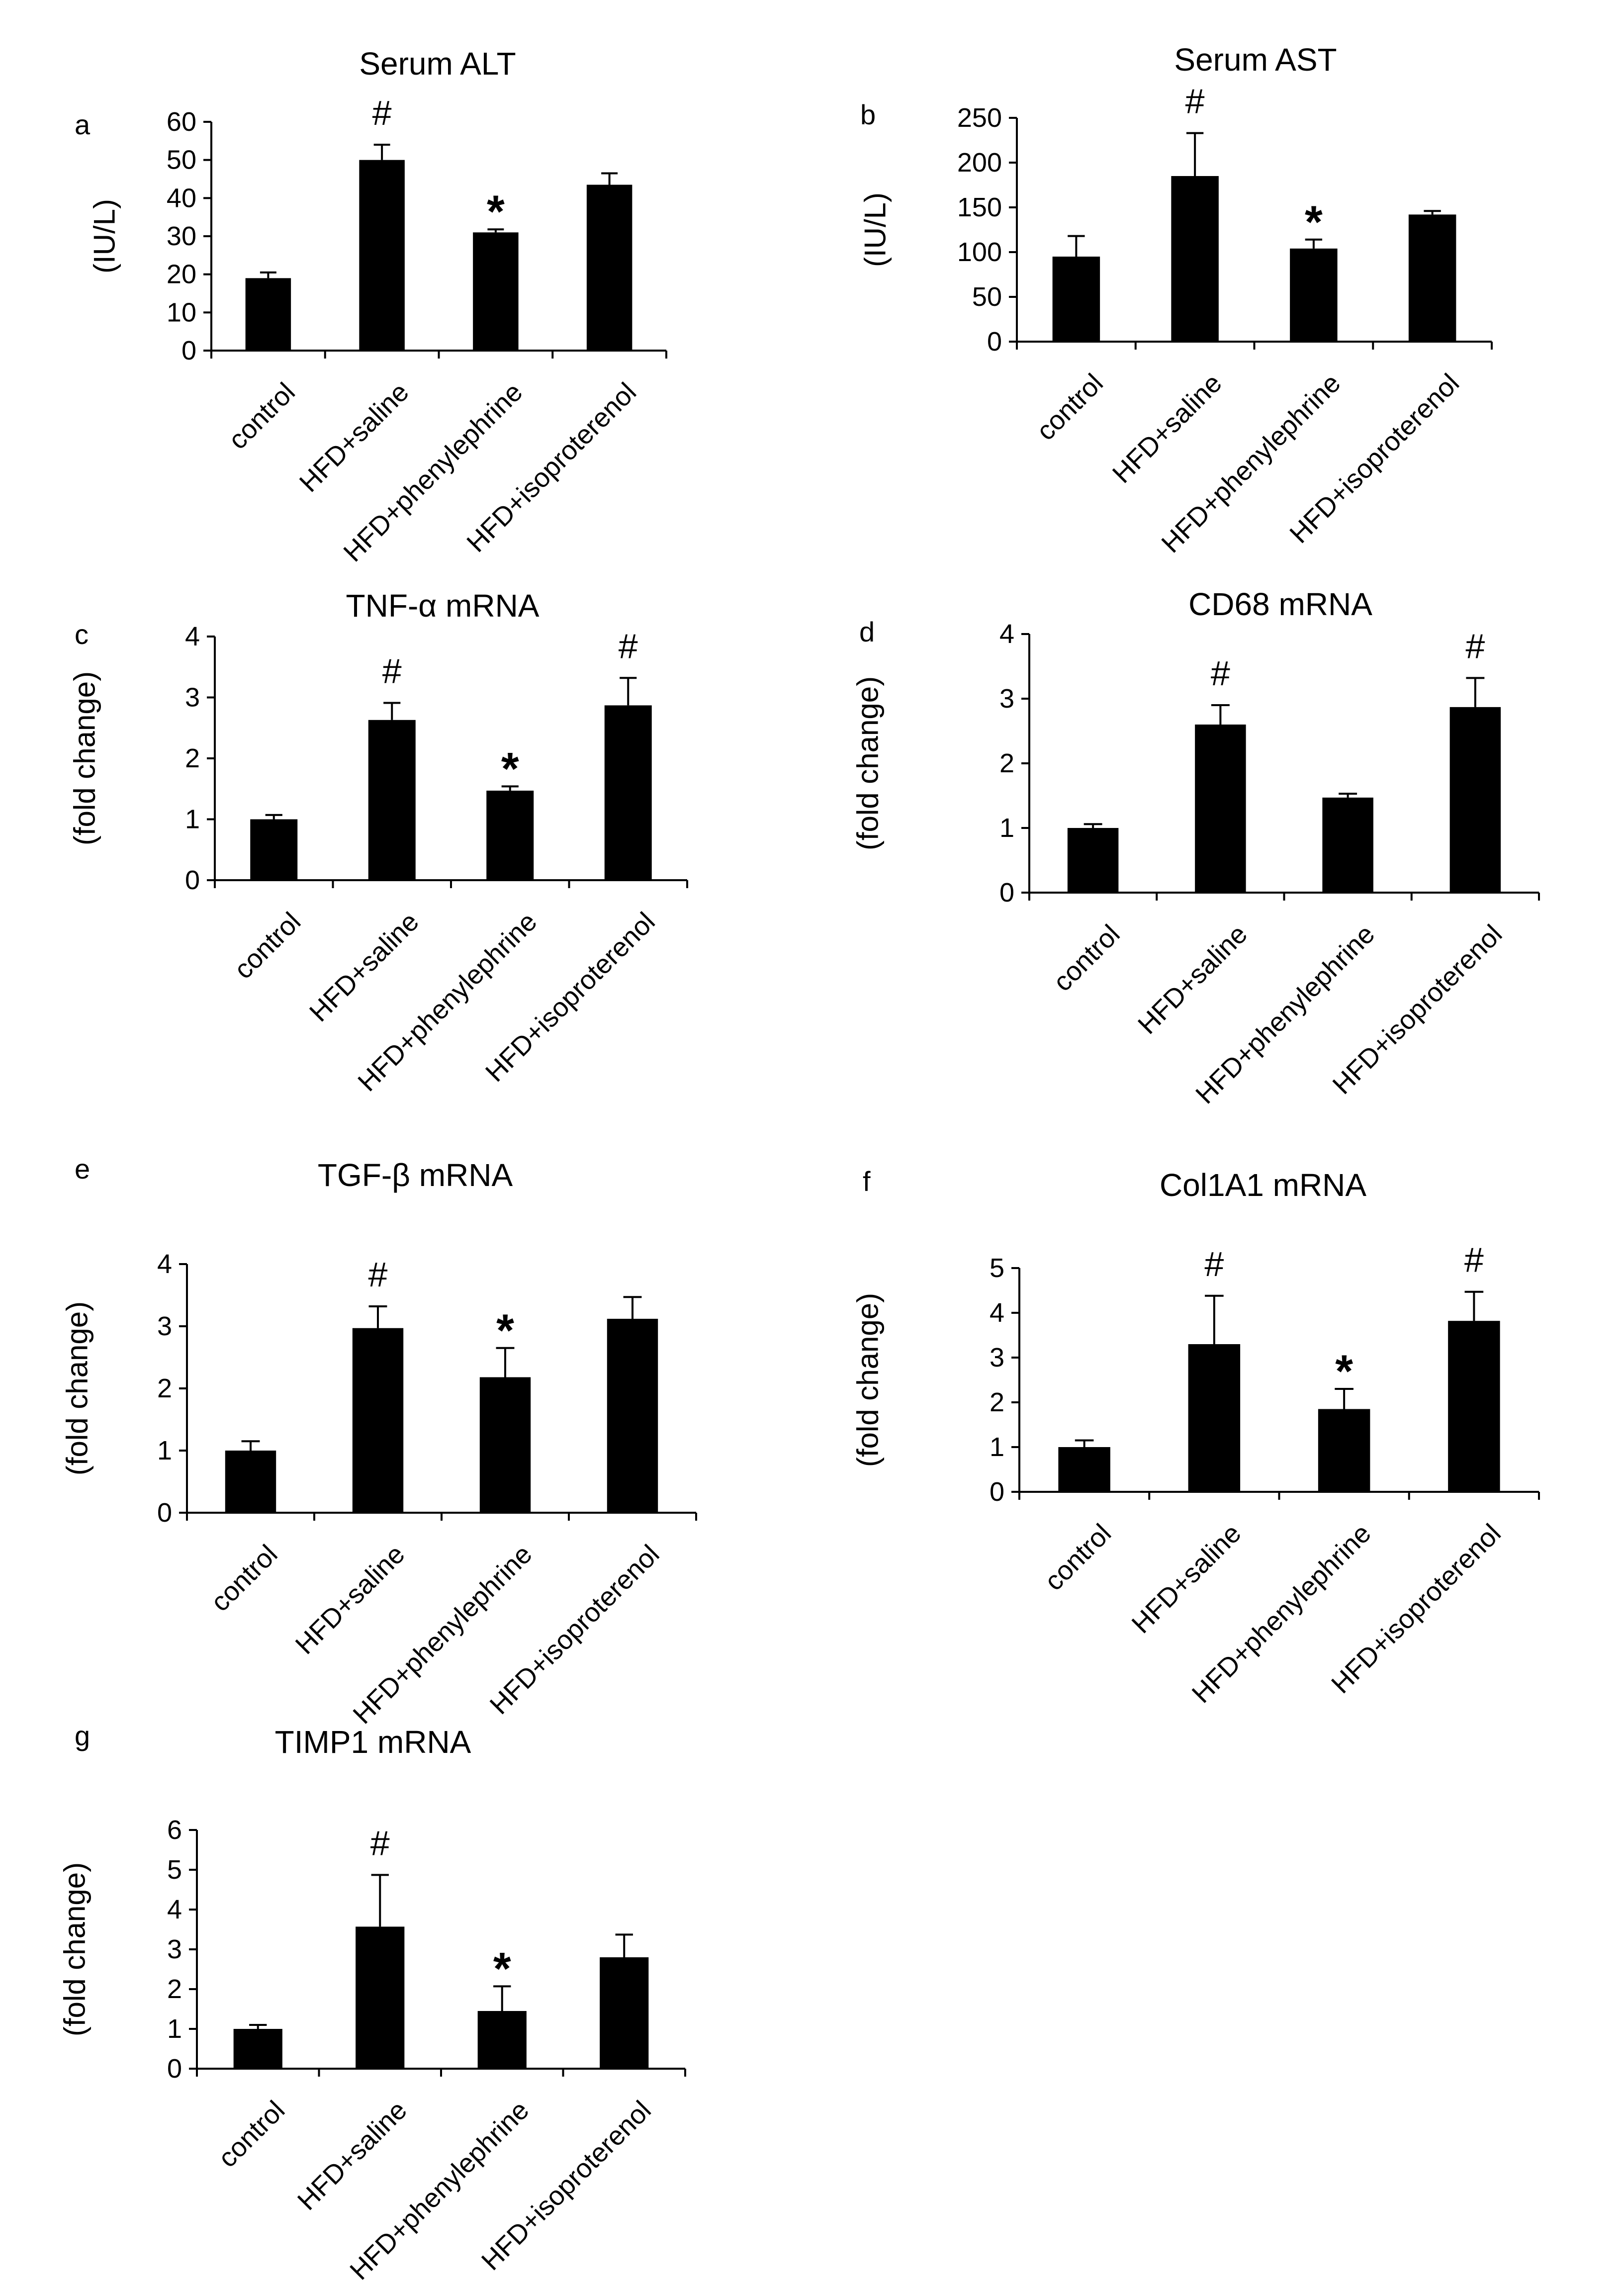 This screenshot has width=1624, height=2284. What do you see at coordinates (979, 207) in the screenshot?
I see `y-tick-label: 150` at bounding box center [979, 207].